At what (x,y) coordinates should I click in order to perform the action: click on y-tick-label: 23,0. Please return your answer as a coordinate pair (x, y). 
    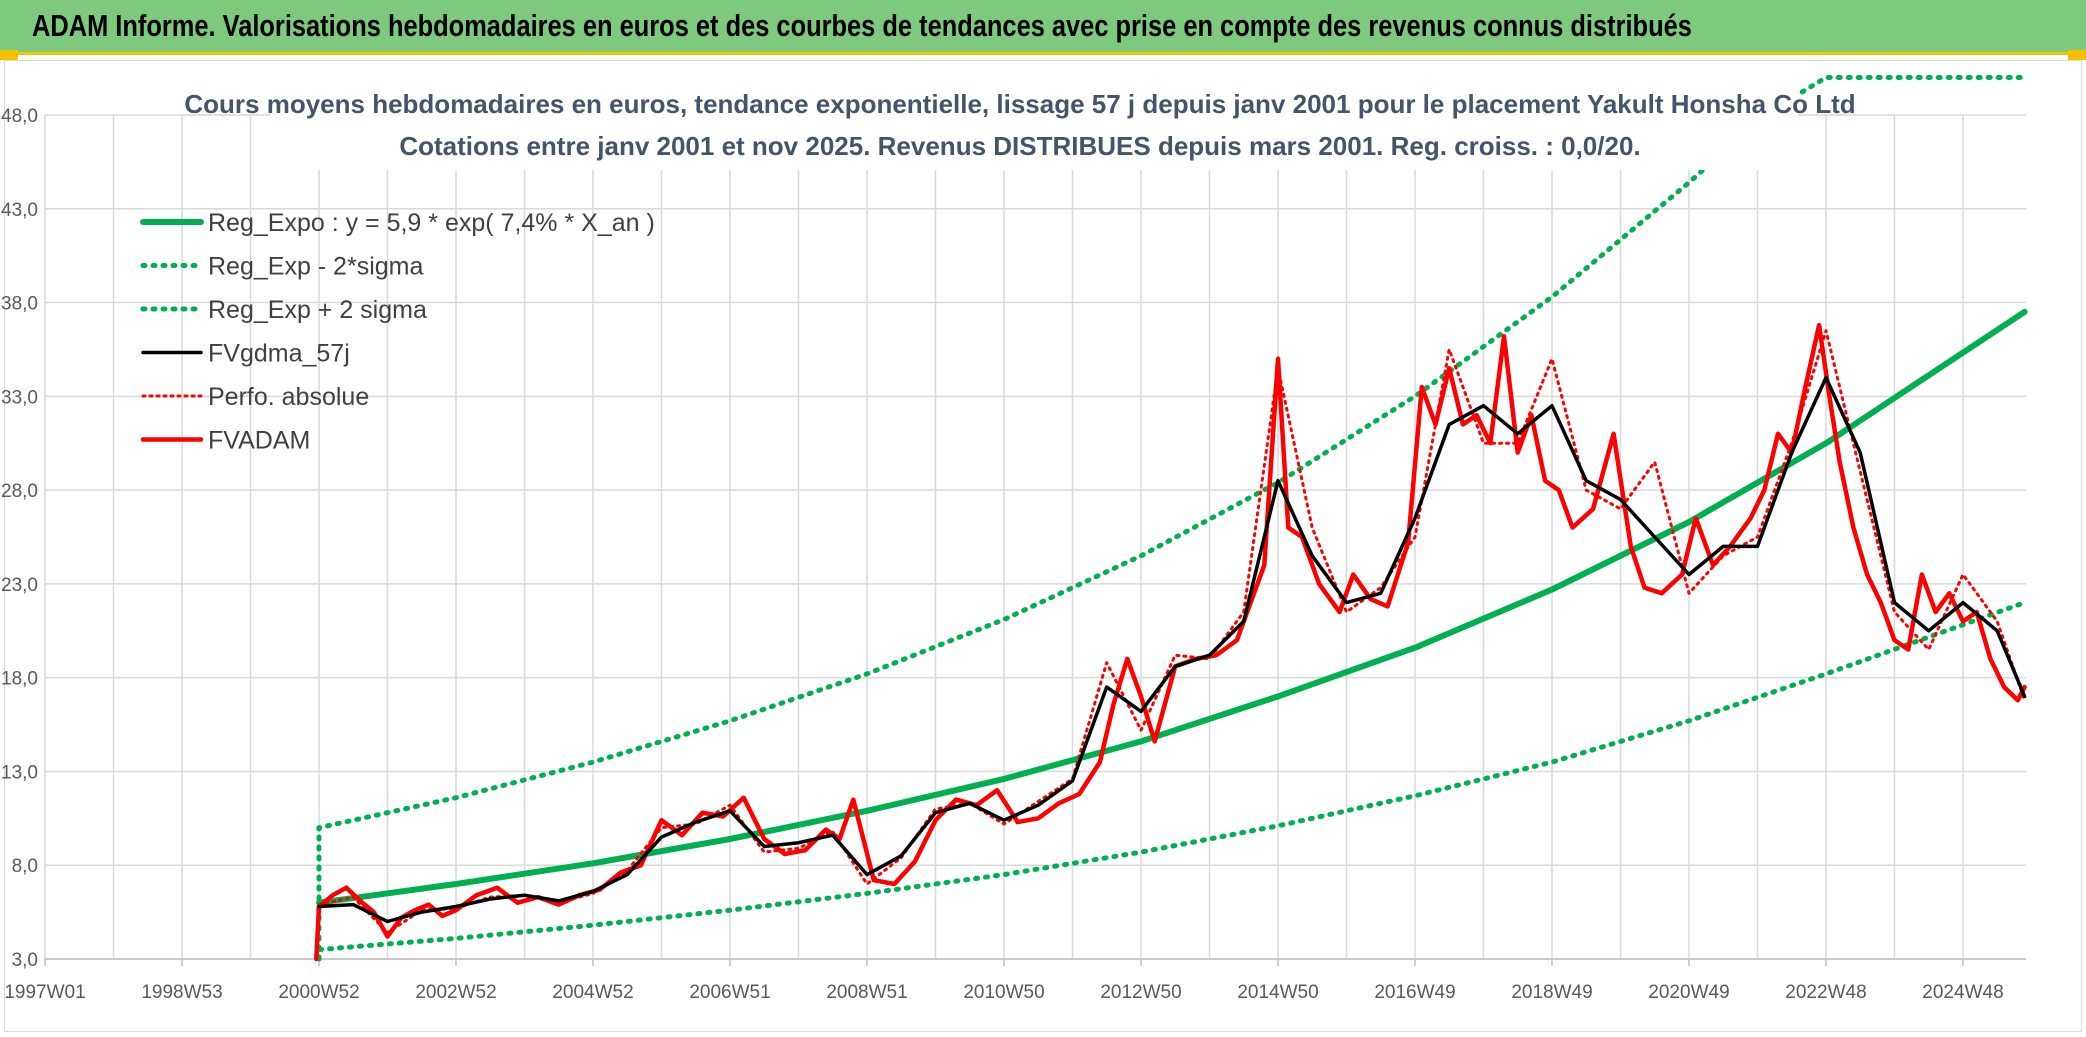
    Looking at the image, I should click on (19, 585).